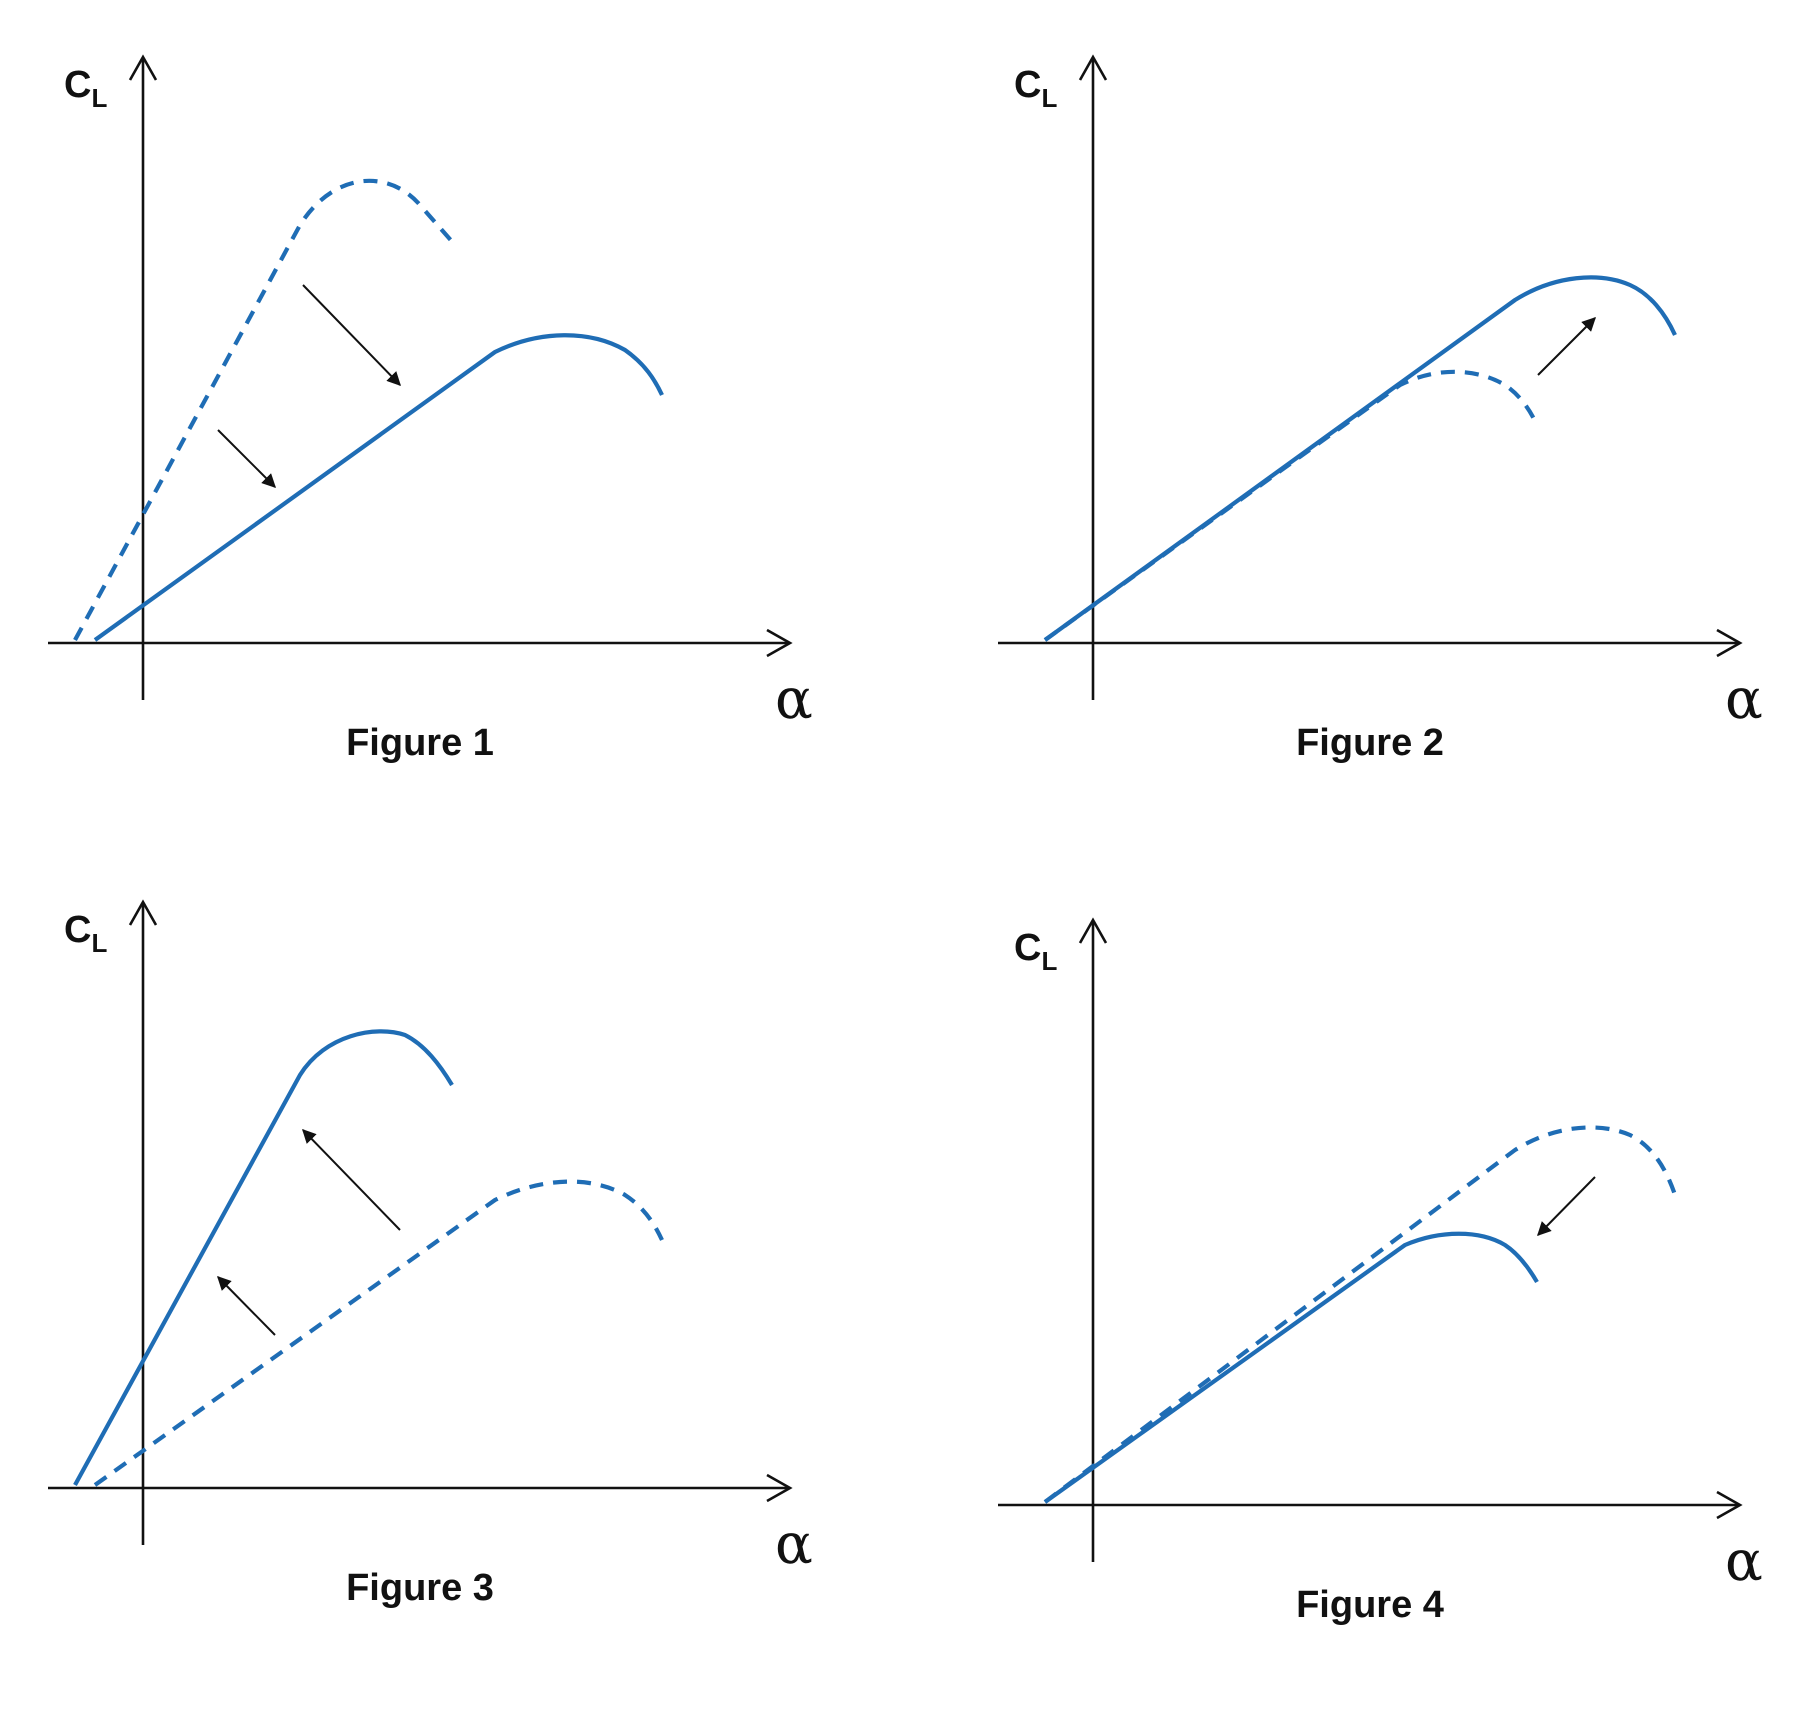 This screenshot has width=1800, height=1733. I want to click on figure-caption: Figure 4, so click(1370, 1605).